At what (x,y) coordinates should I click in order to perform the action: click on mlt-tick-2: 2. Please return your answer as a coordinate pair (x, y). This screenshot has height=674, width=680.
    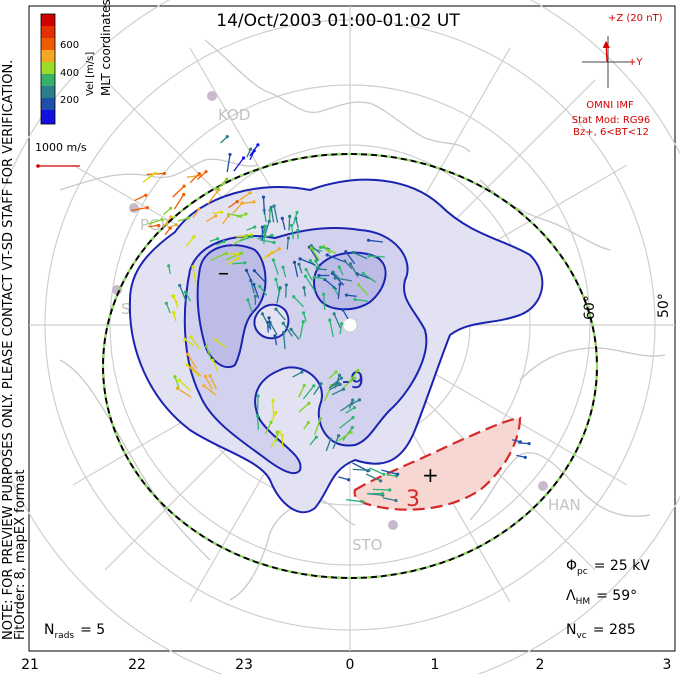
    Looking at the image, I should click on (540, 665).